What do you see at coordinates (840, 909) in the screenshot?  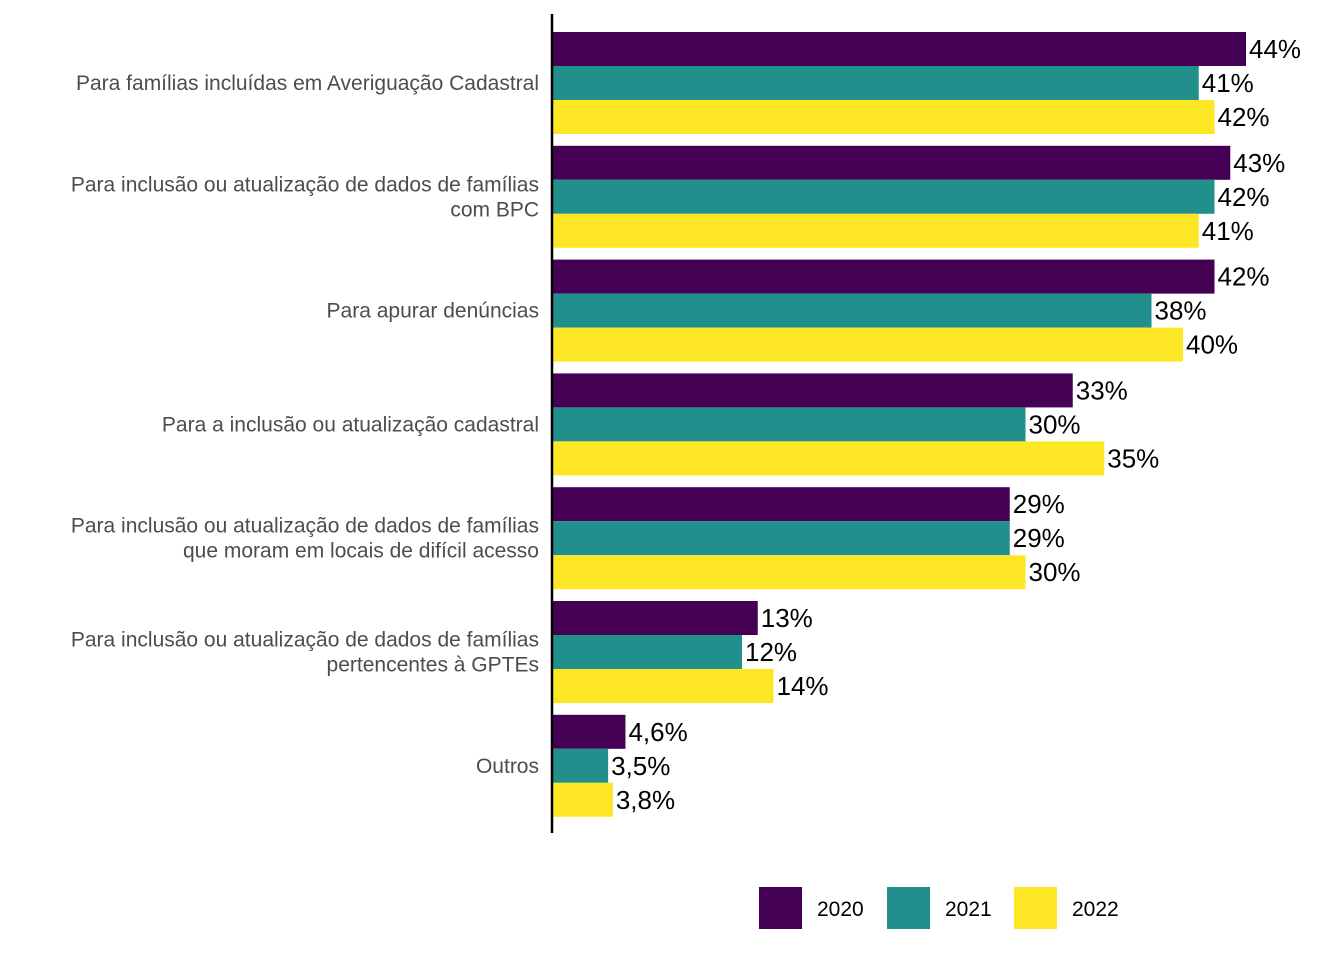 I see `legend-label-2020: 2020` at bounding box center [840, 909].